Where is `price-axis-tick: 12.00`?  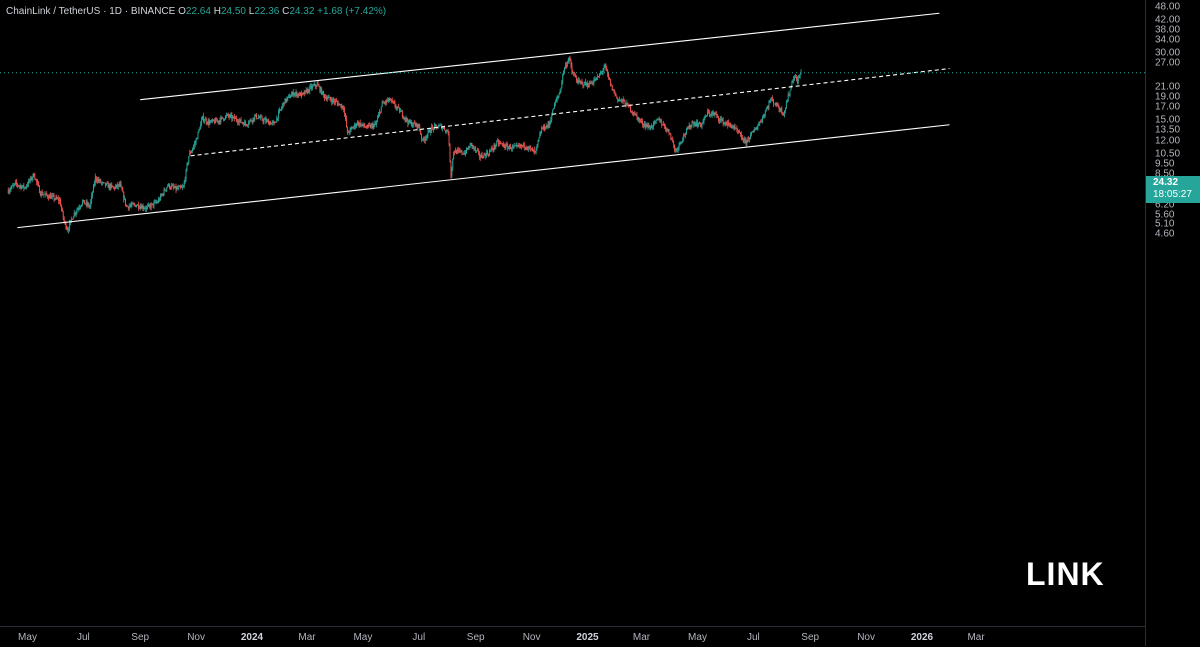
price-axis-tick: 12.00 is located at coordinates (1168, 141).